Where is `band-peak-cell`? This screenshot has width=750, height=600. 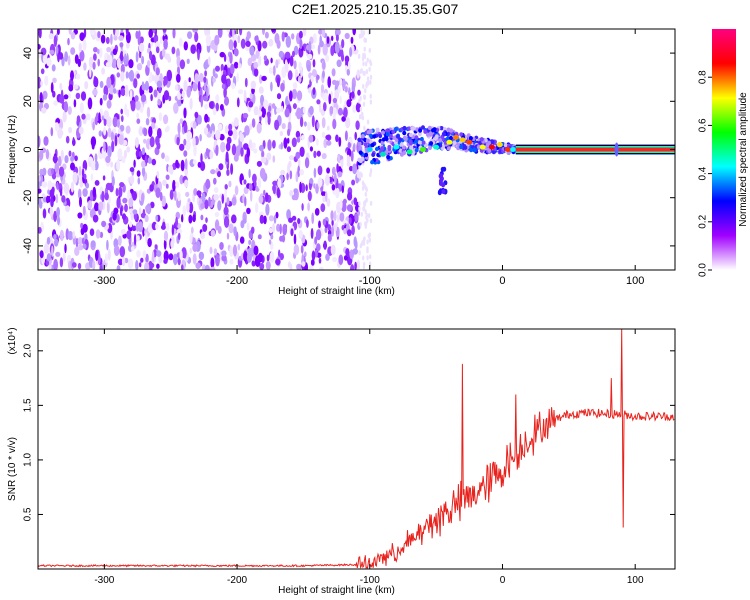
band-peak-cell is located at coordinates (396, 147).